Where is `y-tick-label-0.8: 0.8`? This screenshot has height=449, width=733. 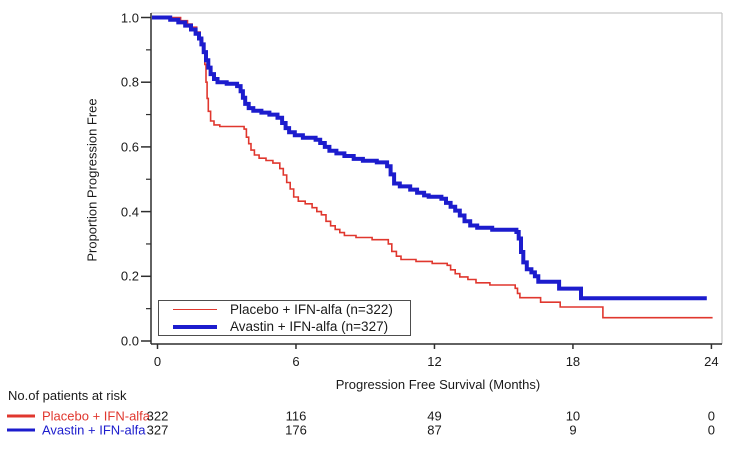
y-tick-label-0.8: 0.8 is located at coordinates (129, 82).